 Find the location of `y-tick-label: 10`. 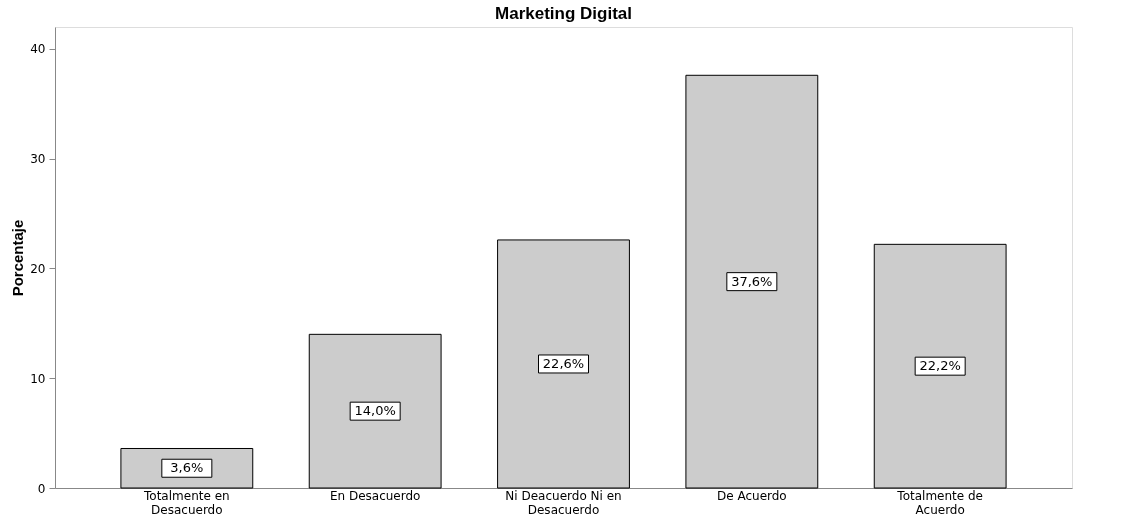

y-tick-label: 10 is located at coordinates (38, 378).